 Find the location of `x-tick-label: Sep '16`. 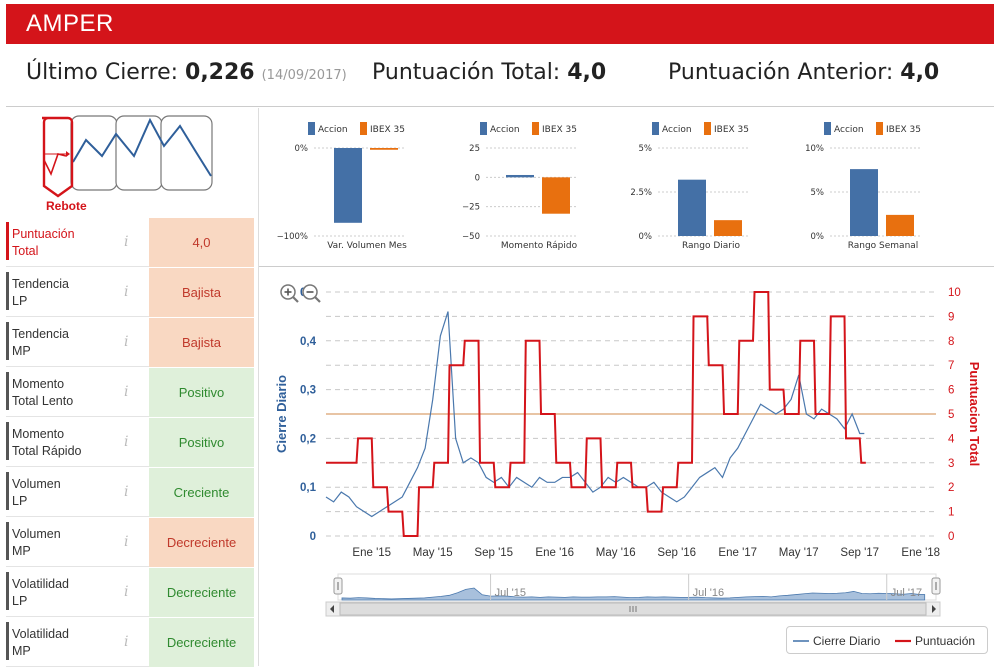

x-tick-label: Sep '16 is located at coordinates (676, 553).